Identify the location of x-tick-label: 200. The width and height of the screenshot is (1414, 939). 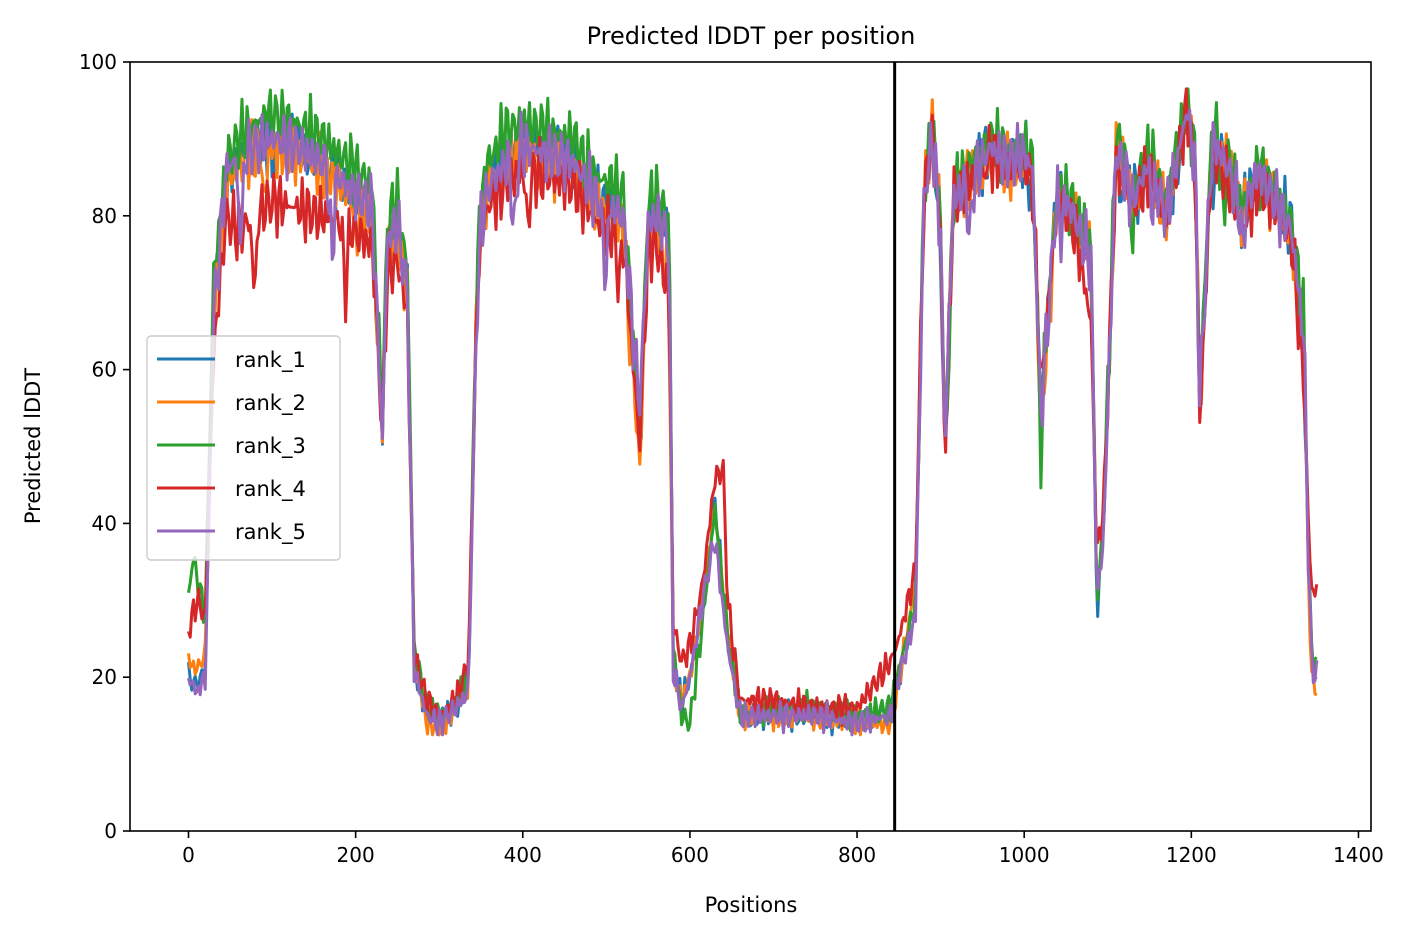
(356, 855).